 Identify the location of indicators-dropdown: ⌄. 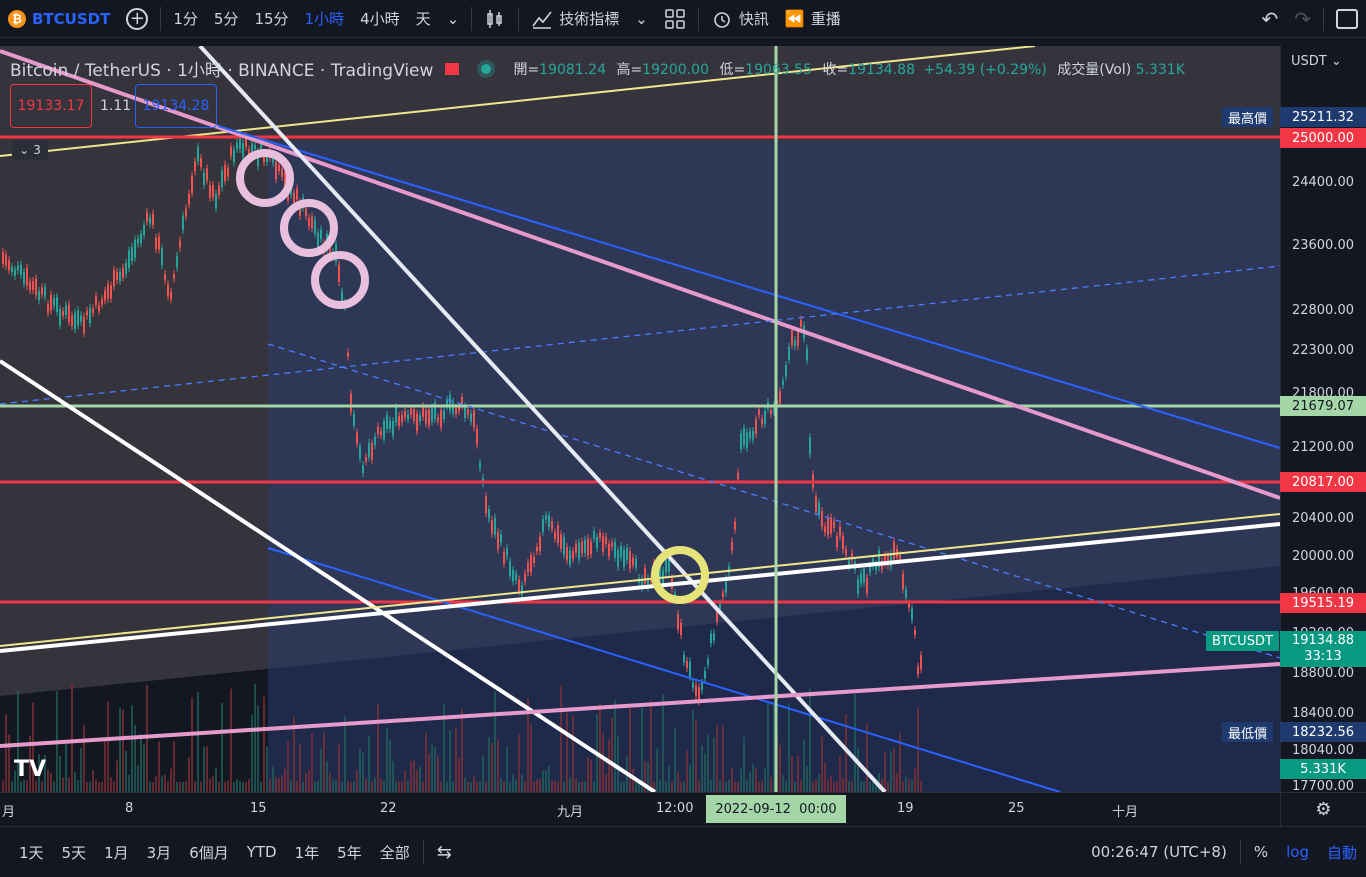
(641, 19).